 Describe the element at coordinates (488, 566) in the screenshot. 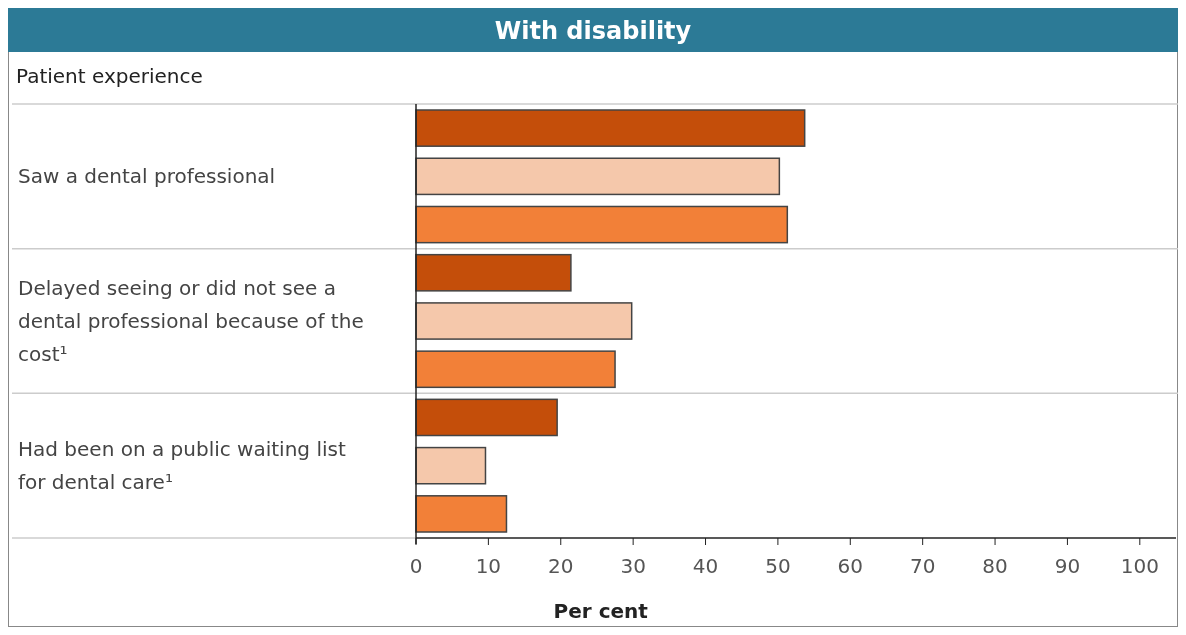

I see `x-tick-label: 10` at that location.